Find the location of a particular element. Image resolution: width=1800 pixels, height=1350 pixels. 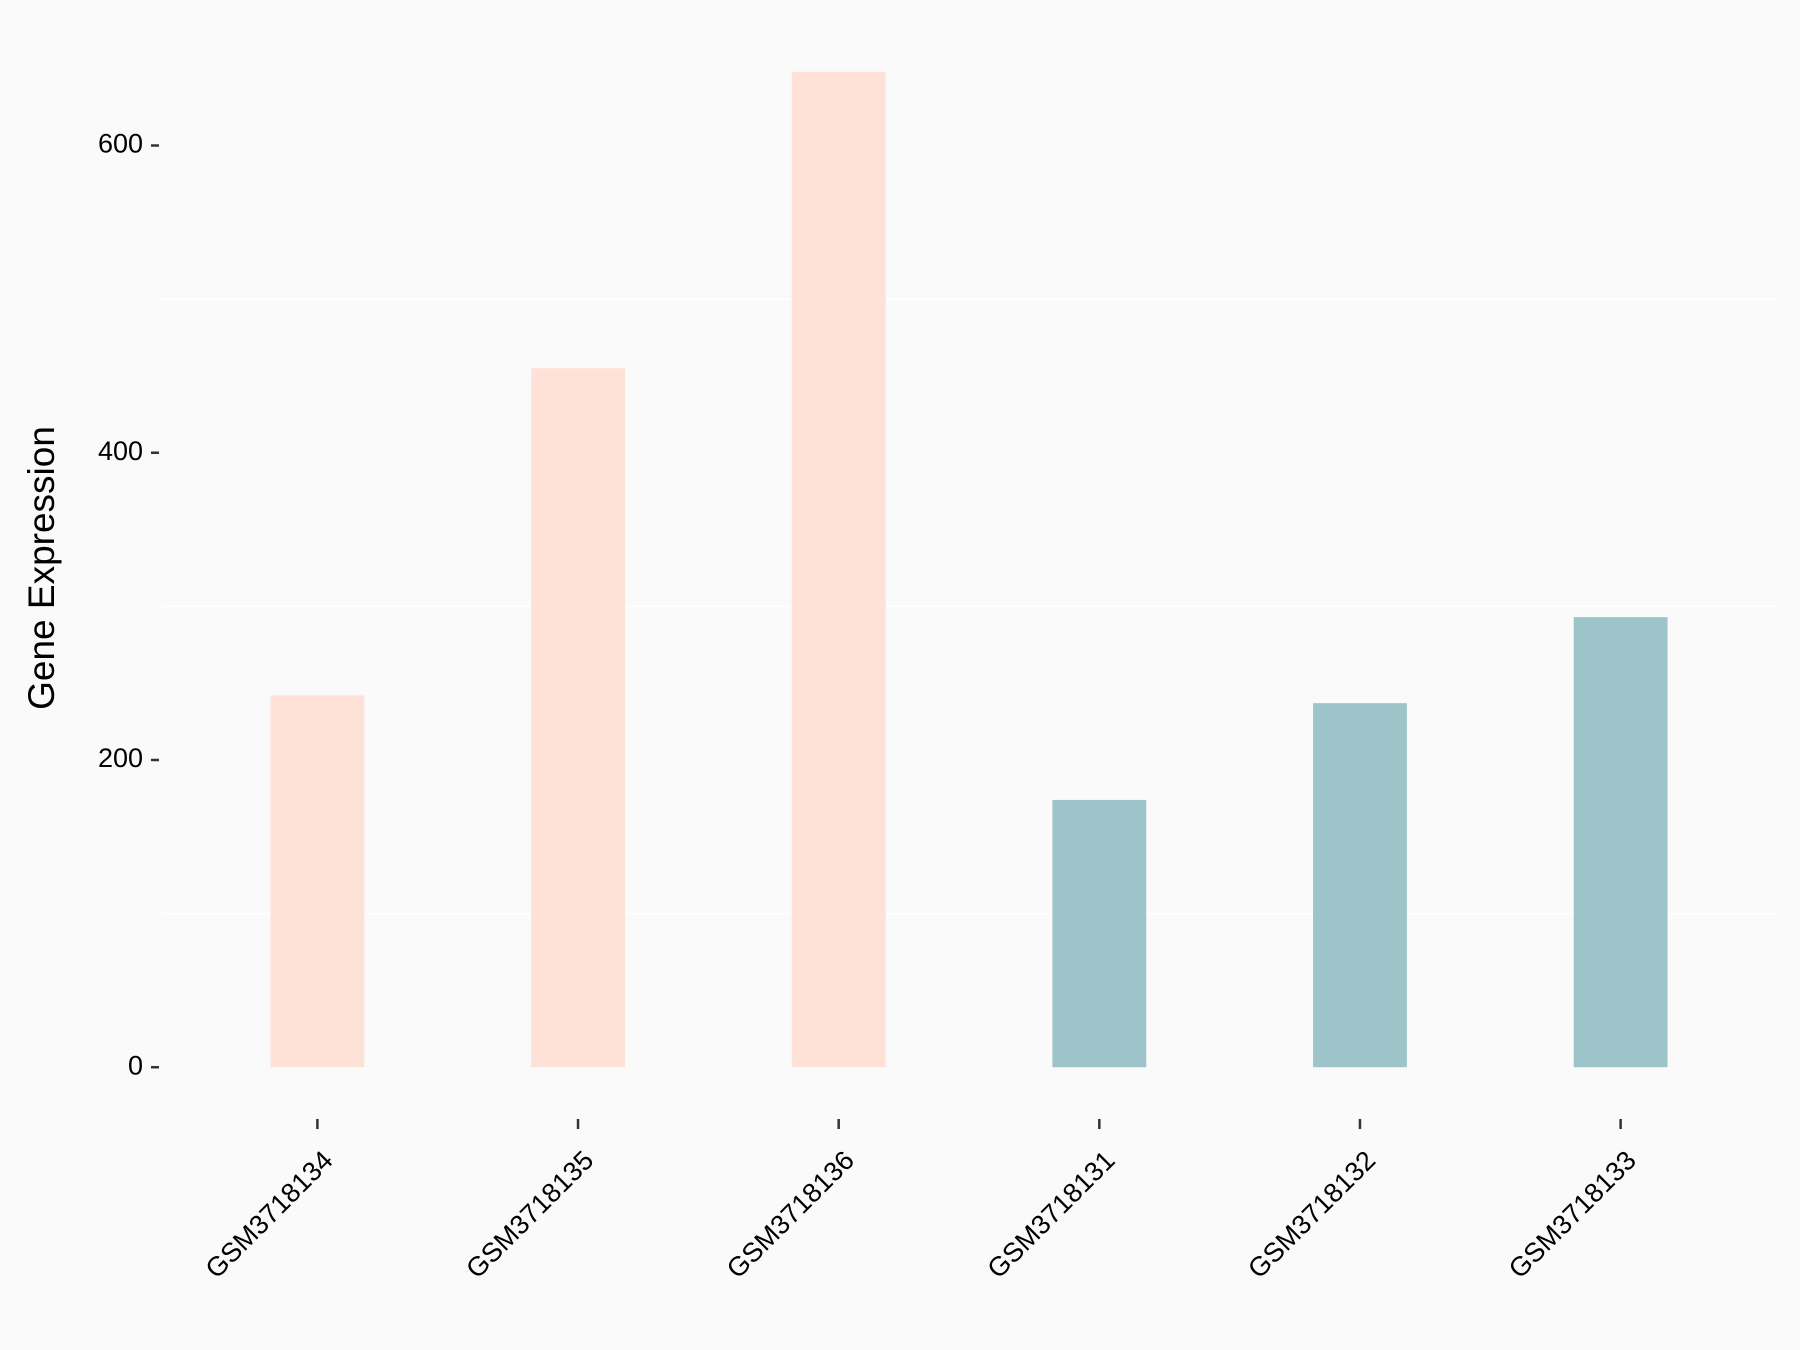

y-tick-label: 600 is located at coordinates (120, 144).